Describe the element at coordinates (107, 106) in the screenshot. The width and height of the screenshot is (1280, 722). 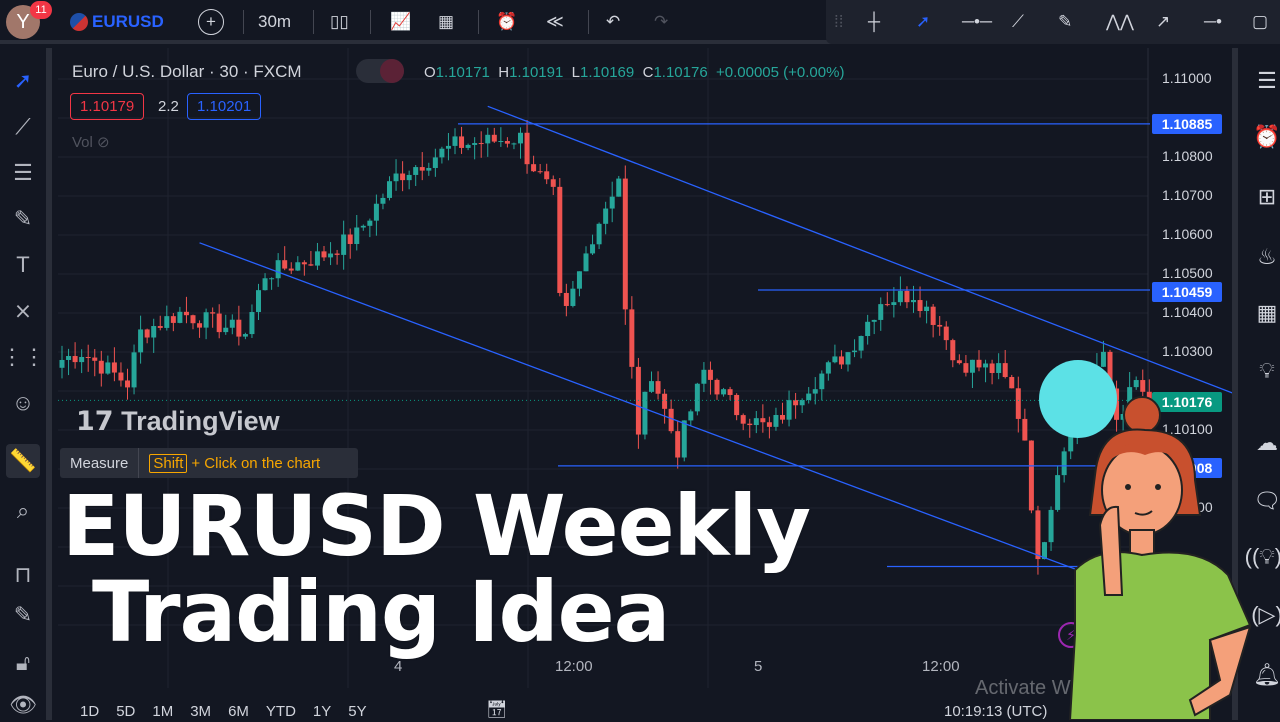
I see `sell-button: 1.10179` at that location.